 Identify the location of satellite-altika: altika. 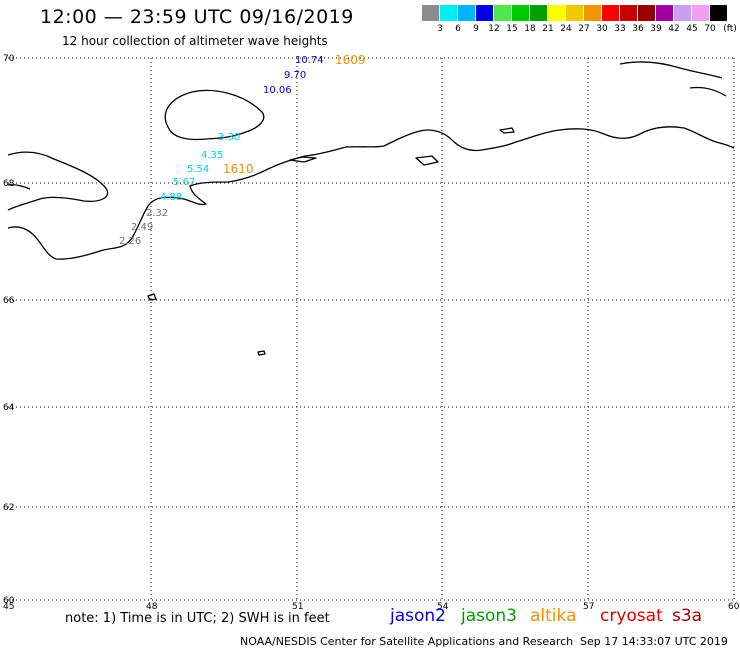
(553, 616).